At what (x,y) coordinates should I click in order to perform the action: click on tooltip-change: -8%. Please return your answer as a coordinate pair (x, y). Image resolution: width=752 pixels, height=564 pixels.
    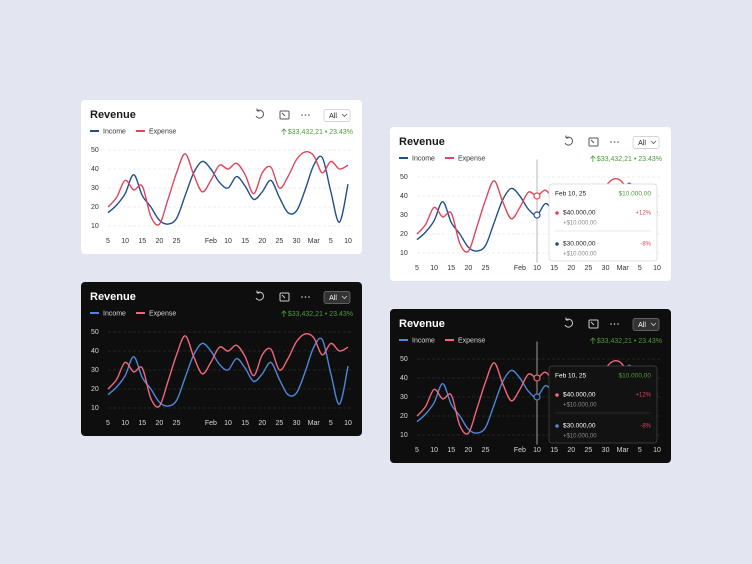
    Looking at the image, I should click on (645, 427).